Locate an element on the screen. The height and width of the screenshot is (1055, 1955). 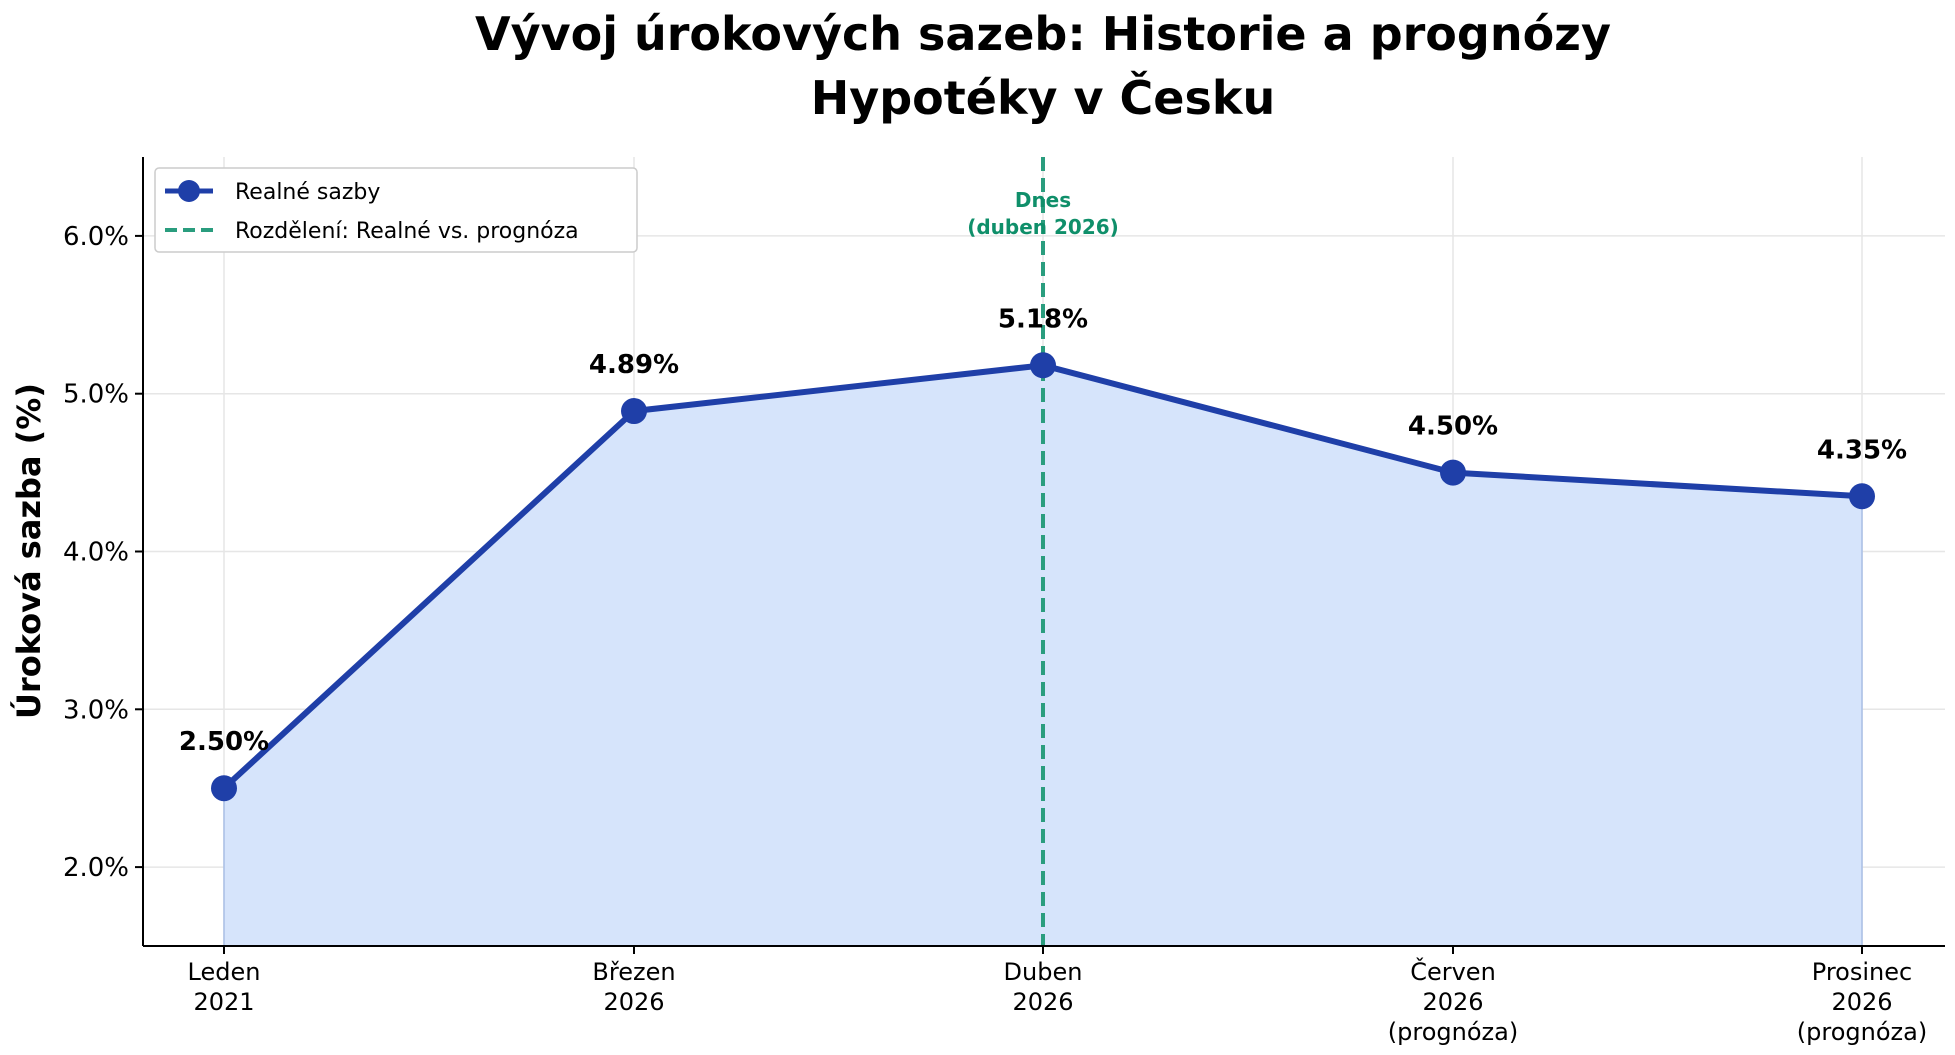
chart-subtitle: Hypotéky v Česku is located at coordinates (1043, 98).